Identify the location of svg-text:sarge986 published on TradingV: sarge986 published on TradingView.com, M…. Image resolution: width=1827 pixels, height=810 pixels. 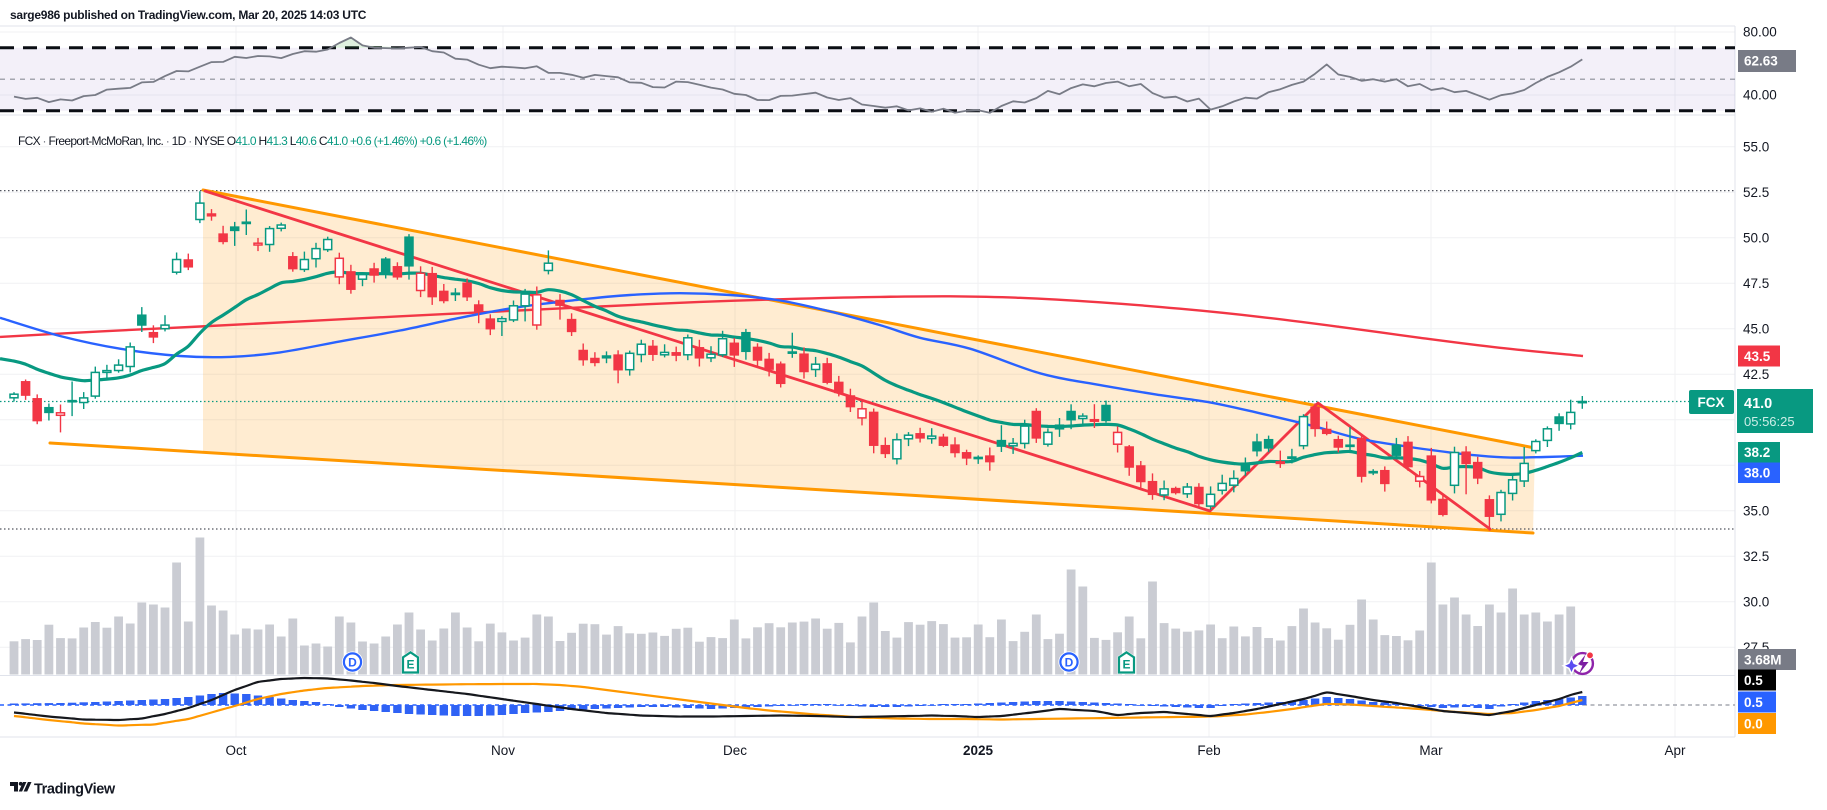
(188, 15).